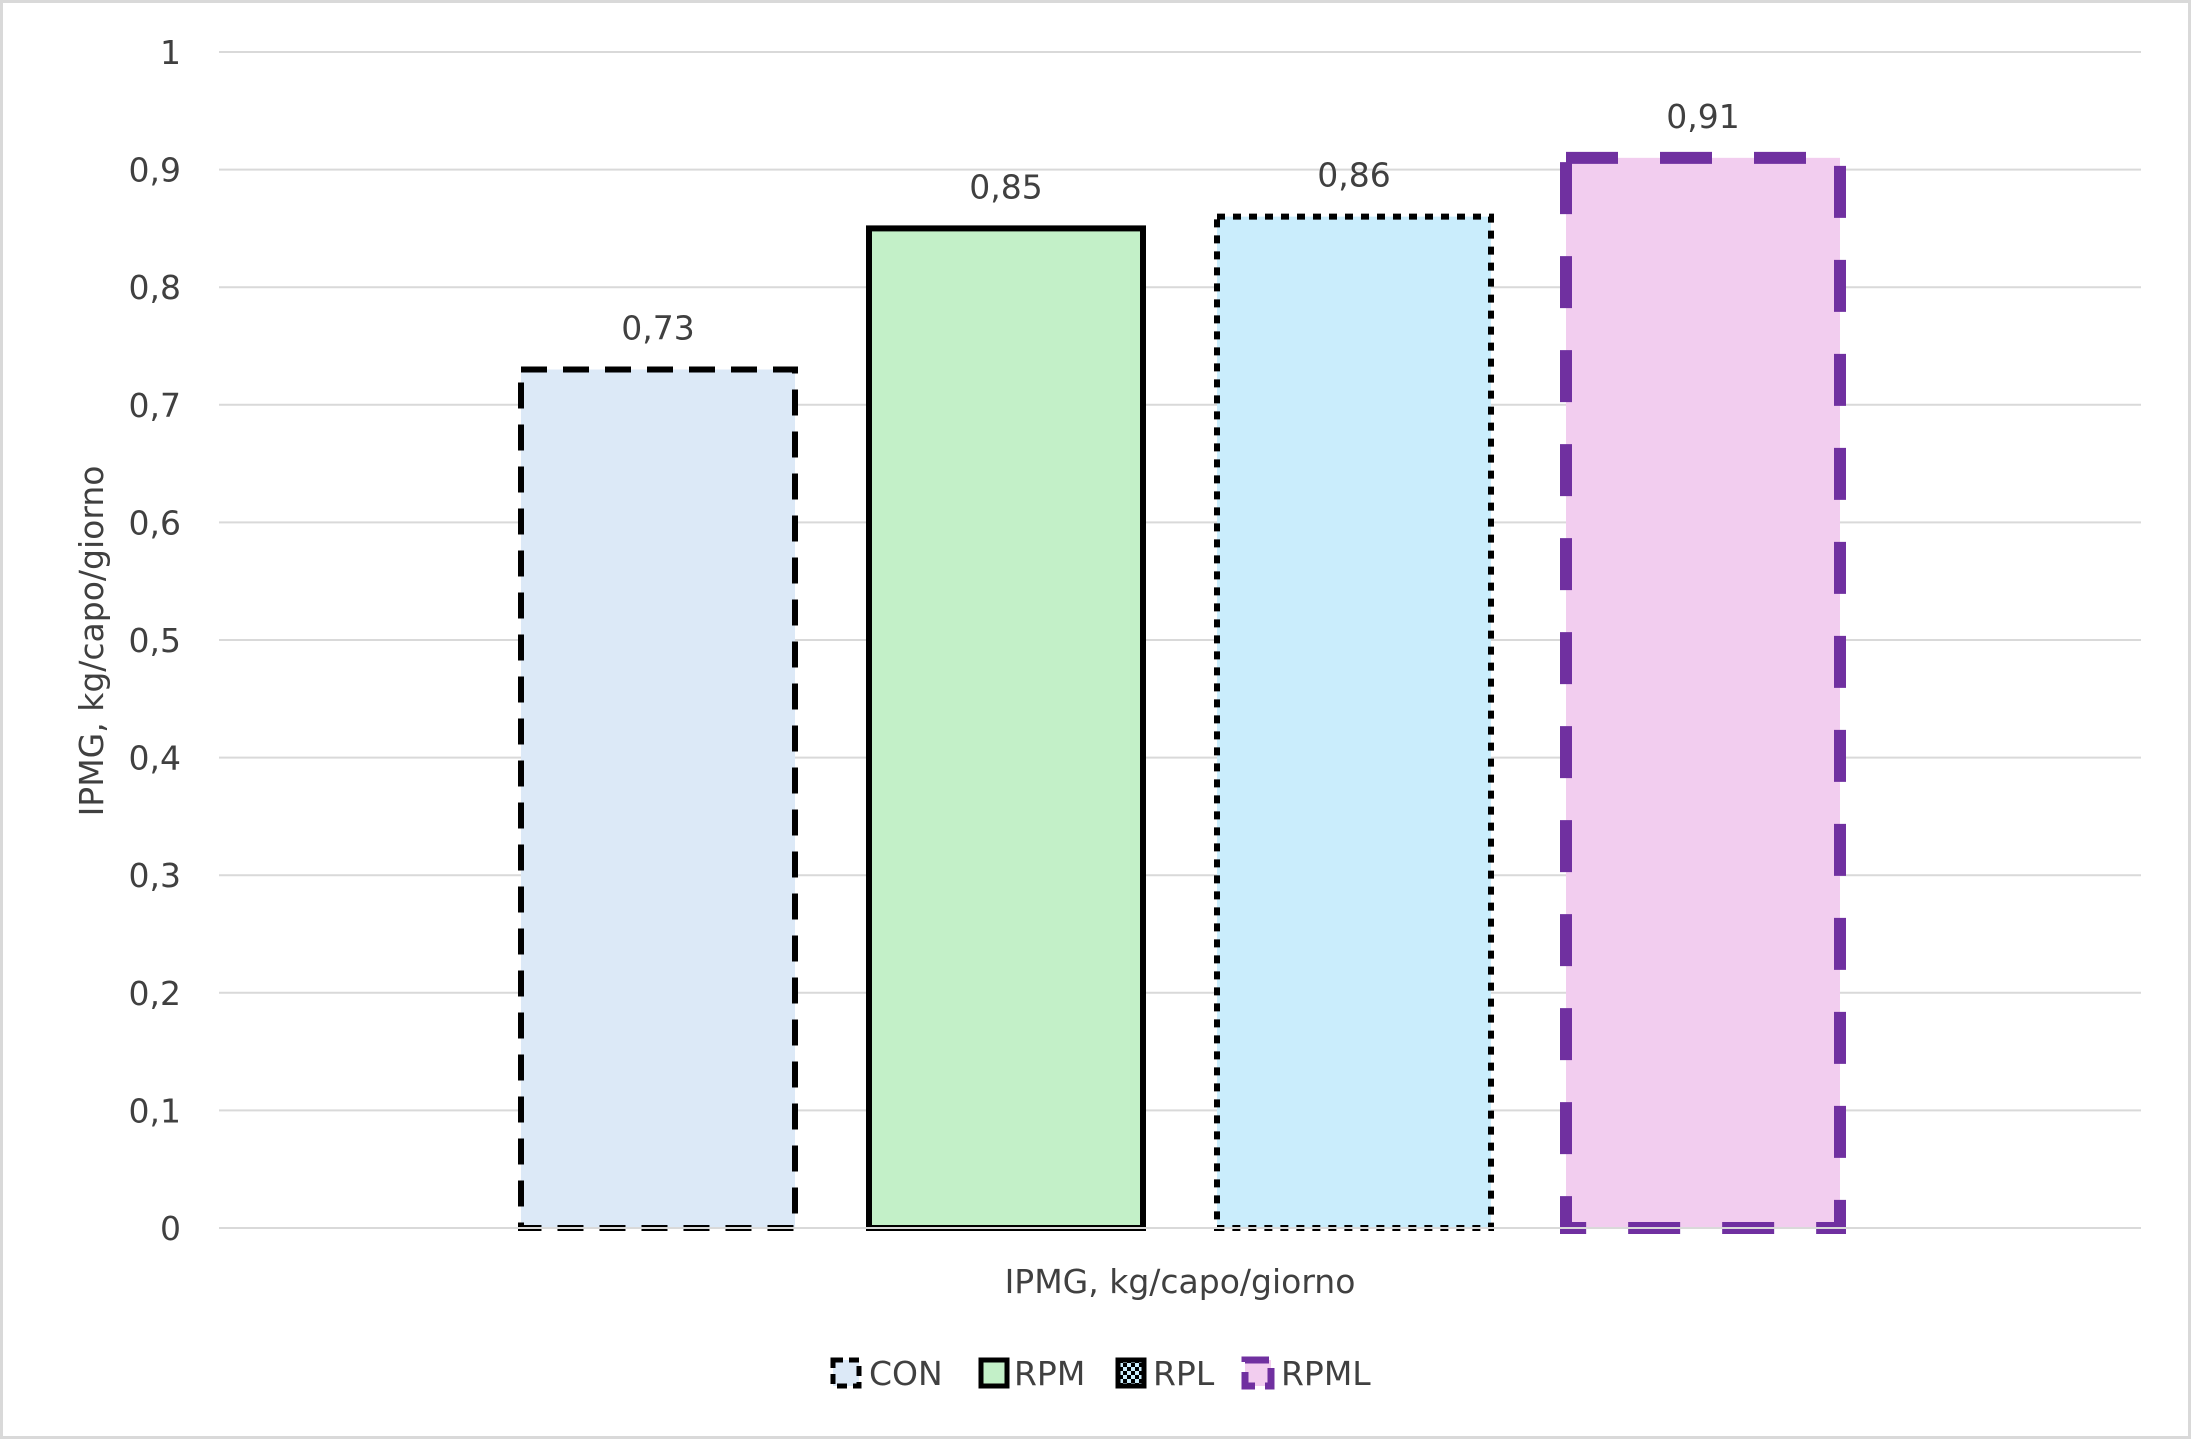  What do you see at coordinates (846, 1373) in the screenshot?
I see `legend-swatch-con` at bounding box center [846, 1373].